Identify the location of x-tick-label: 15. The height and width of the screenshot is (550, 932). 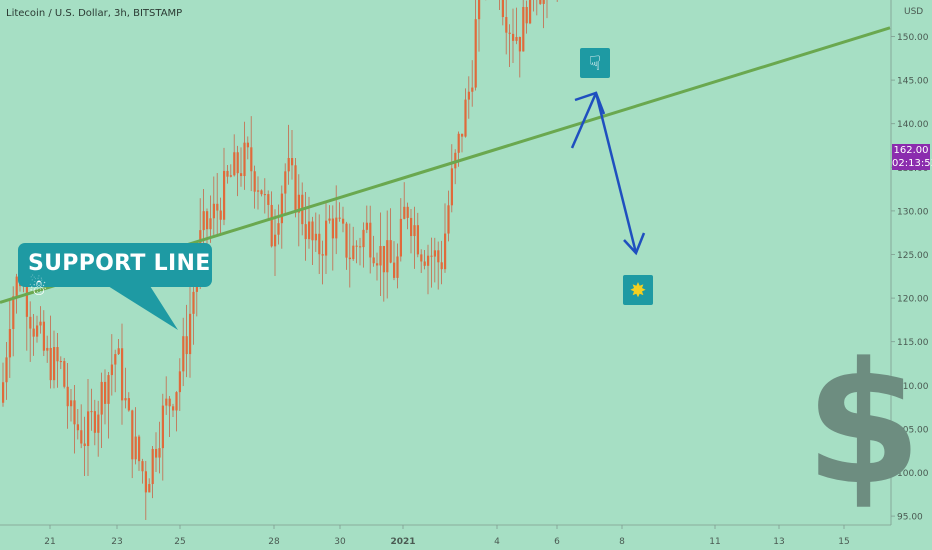
(843, 542).